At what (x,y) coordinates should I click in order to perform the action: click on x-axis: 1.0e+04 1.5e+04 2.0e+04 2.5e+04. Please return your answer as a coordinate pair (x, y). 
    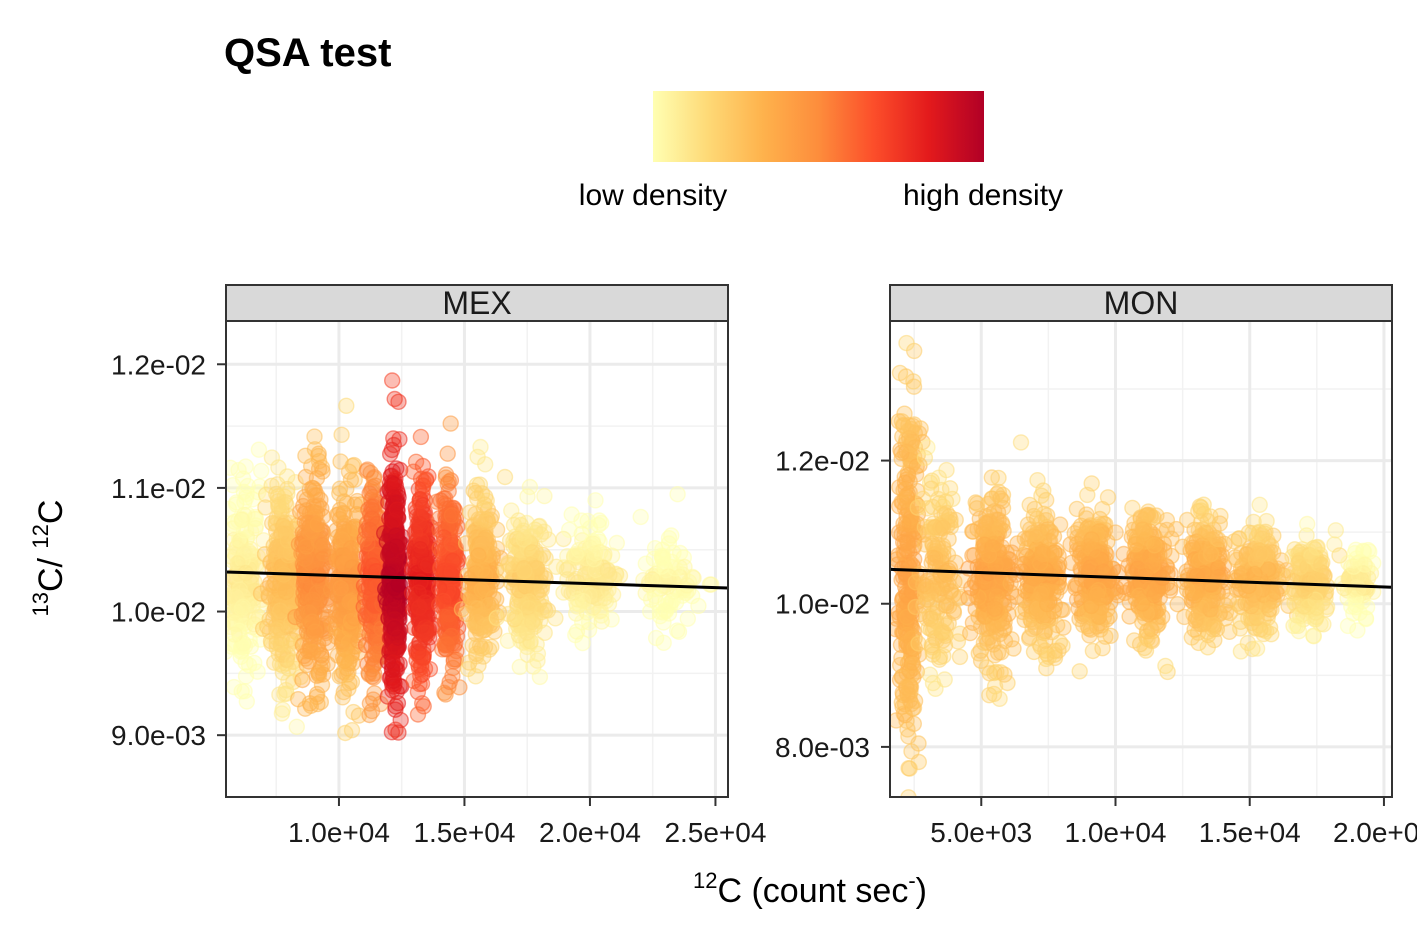
    Looking at the image, I should click on (527, 822).